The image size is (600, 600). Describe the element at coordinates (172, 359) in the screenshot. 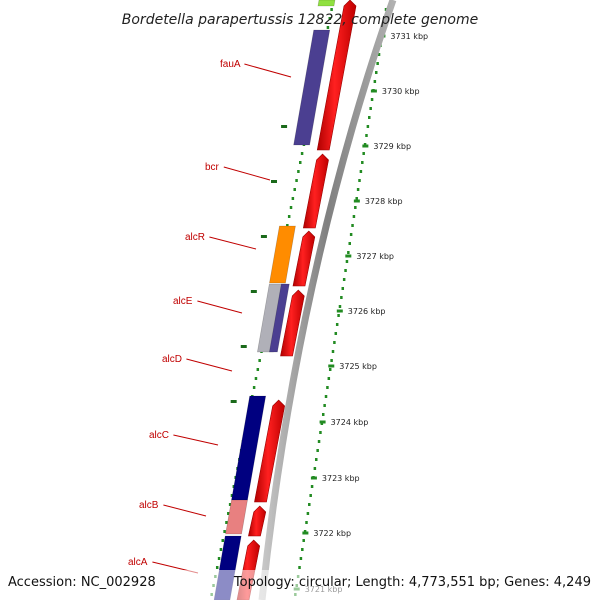

I see `gene-label-alcD: alcD` at that location.